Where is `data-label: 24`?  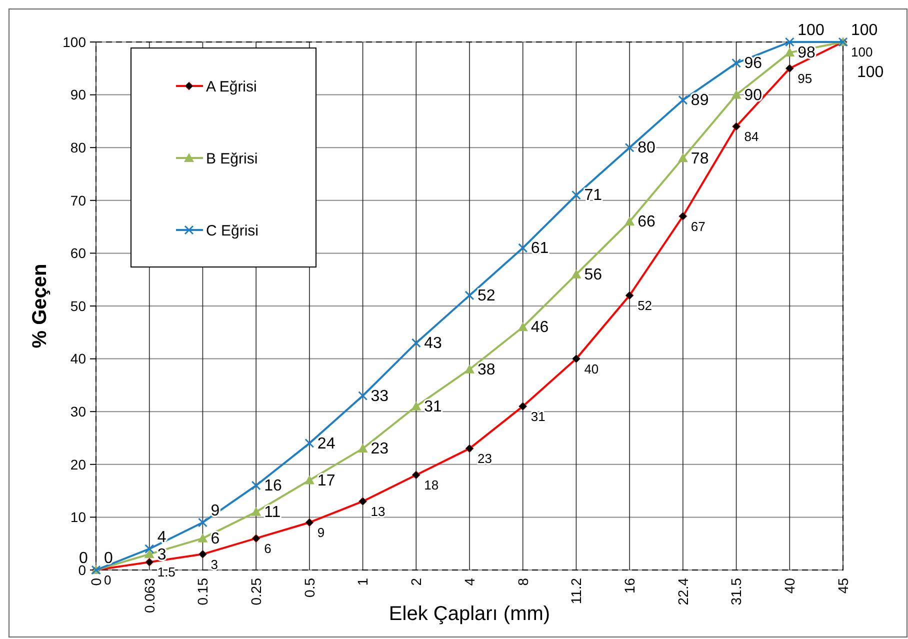 data-label: 24 is located at coordinates (326, 443).